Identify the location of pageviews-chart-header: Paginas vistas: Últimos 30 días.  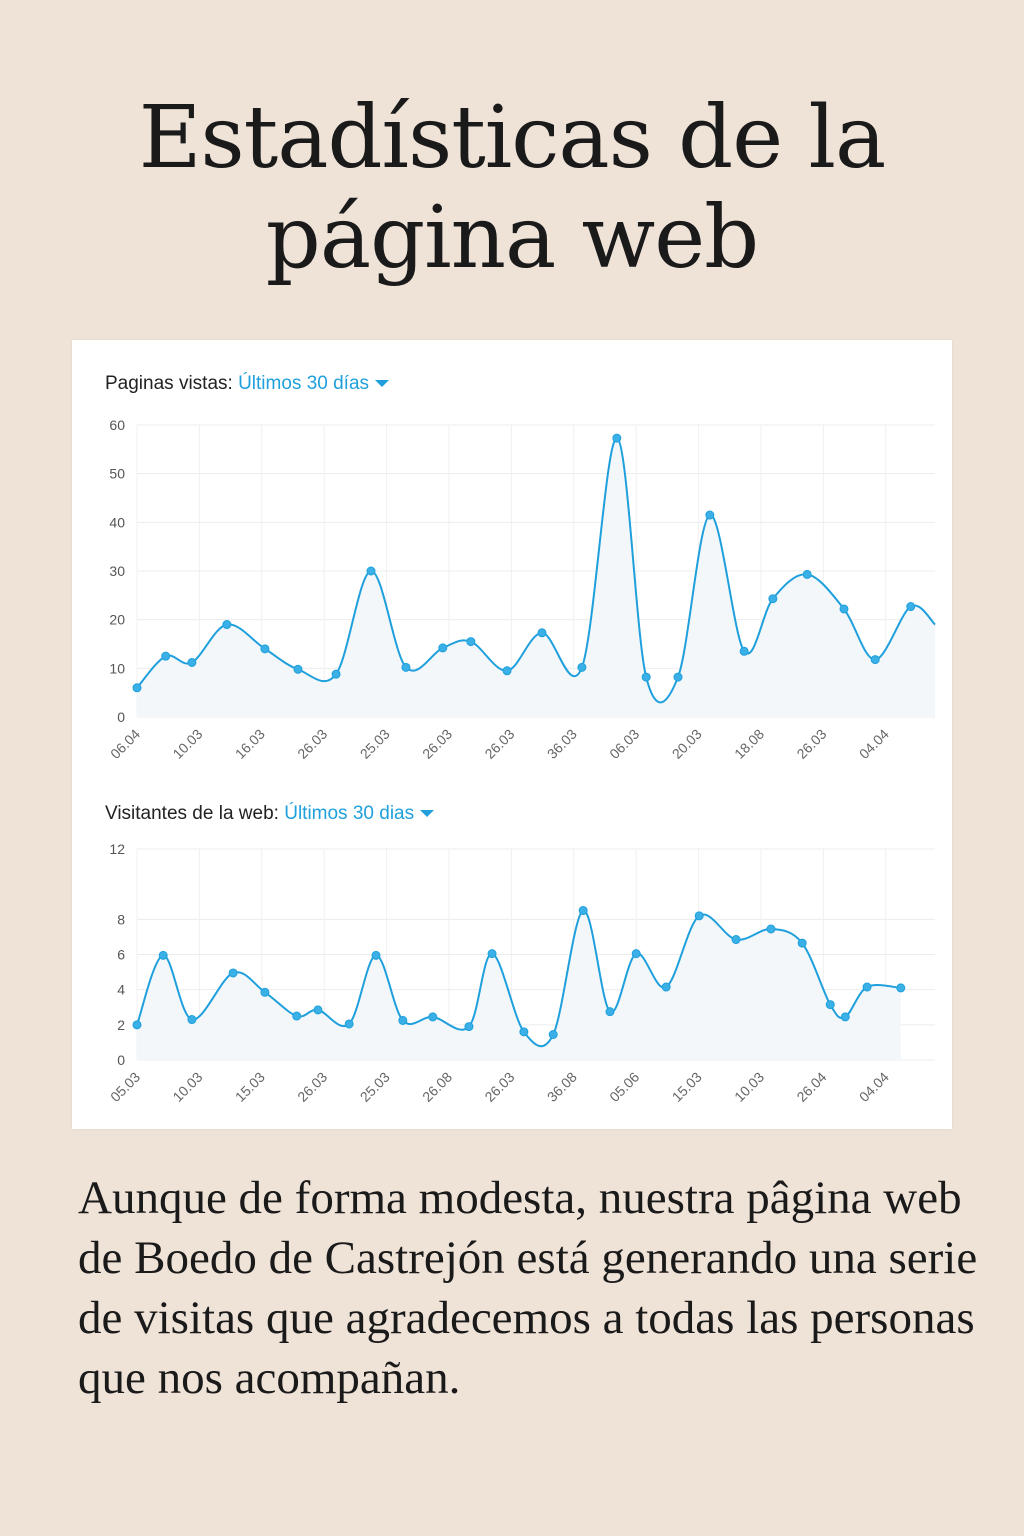
(247, 384).